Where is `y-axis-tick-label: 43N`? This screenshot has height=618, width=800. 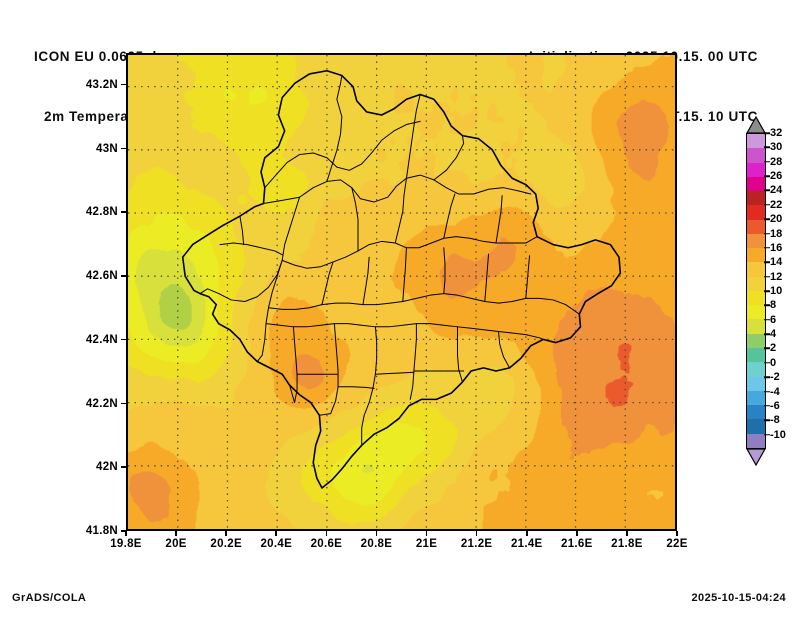
y-axis-tick-label: 43N is located at coordinates (107, 148).